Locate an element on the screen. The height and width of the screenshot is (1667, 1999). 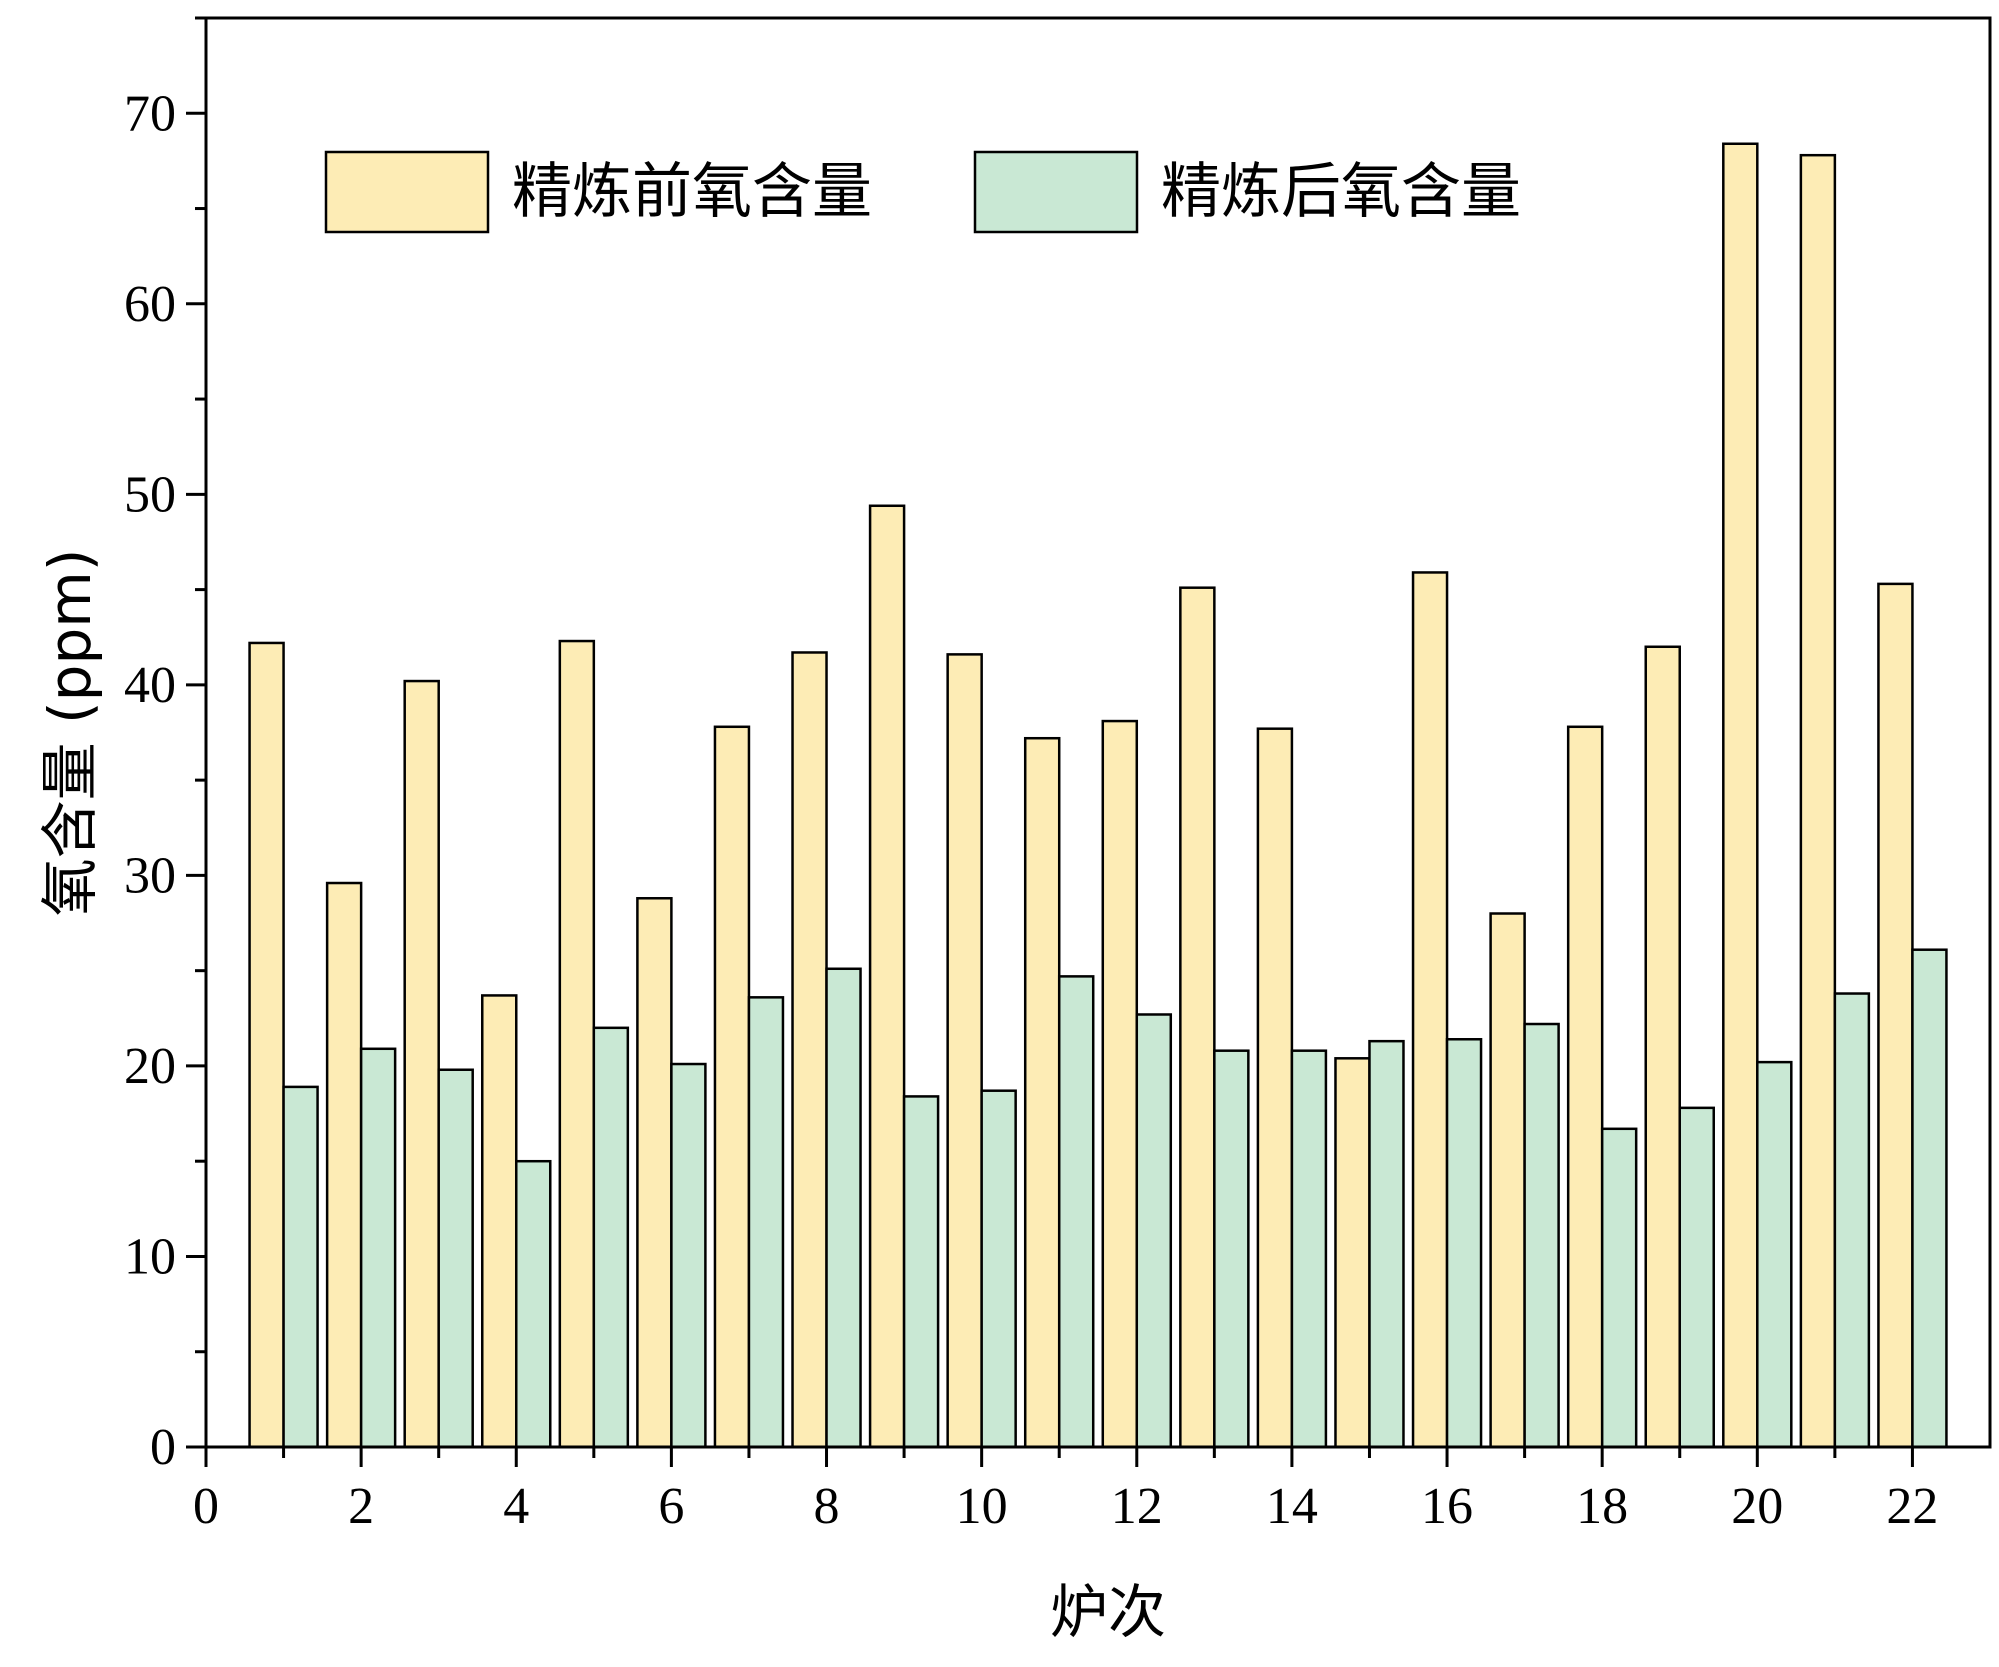
legend-swatch-after is located at coordinates (1056, 192).